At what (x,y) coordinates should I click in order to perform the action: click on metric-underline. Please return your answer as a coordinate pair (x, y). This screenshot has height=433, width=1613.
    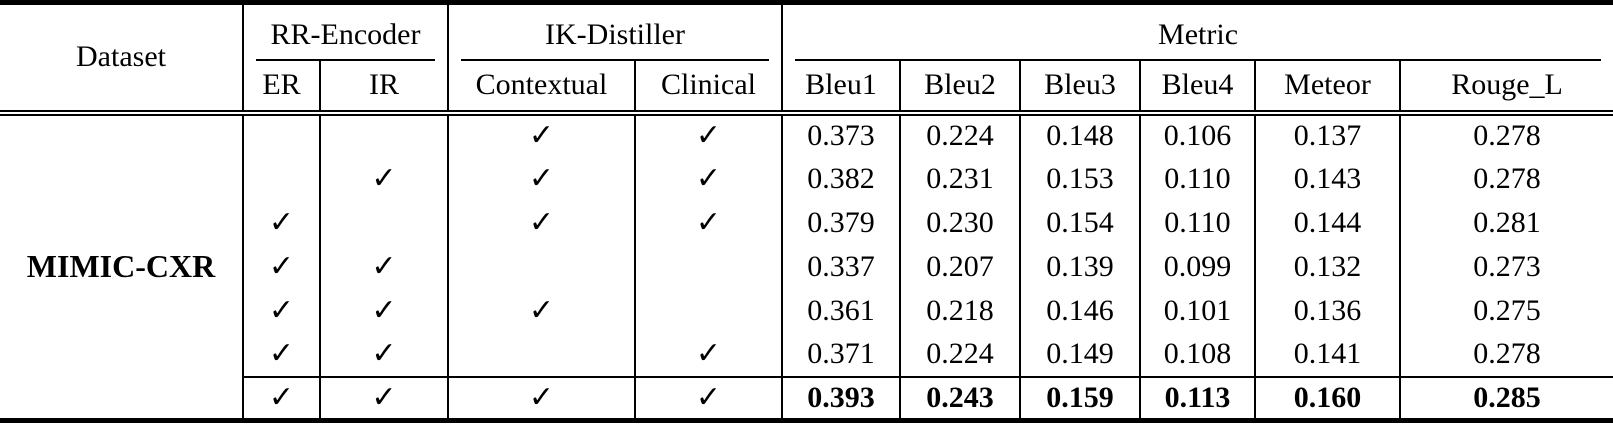
    Looking at the image, I should click on (1198, 59).